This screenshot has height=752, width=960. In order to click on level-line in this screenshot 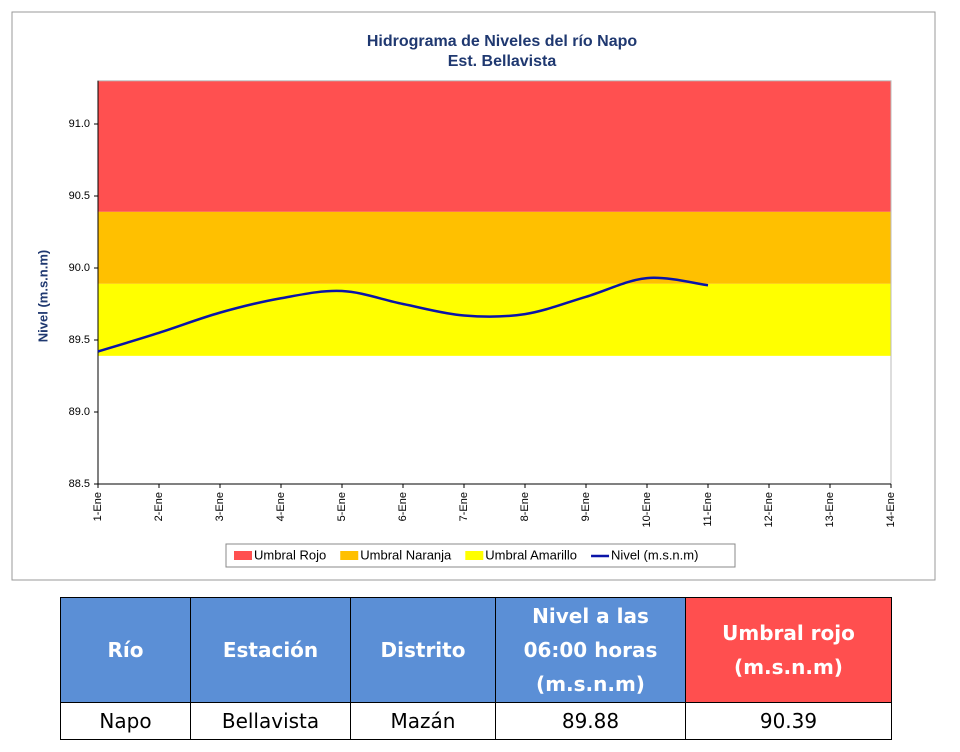, I will do `click(403, 314)`.